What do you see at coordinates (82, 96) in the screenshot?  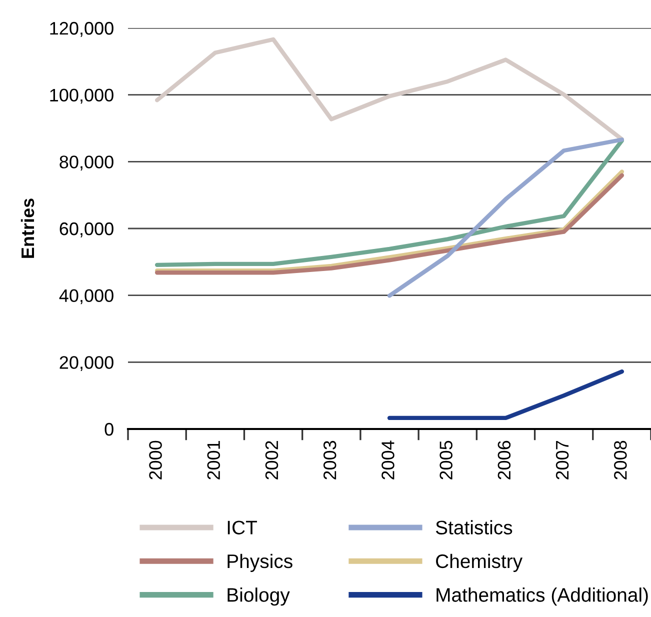 I see `y-tick-label: 100,000` at bounding box center [82, 96].